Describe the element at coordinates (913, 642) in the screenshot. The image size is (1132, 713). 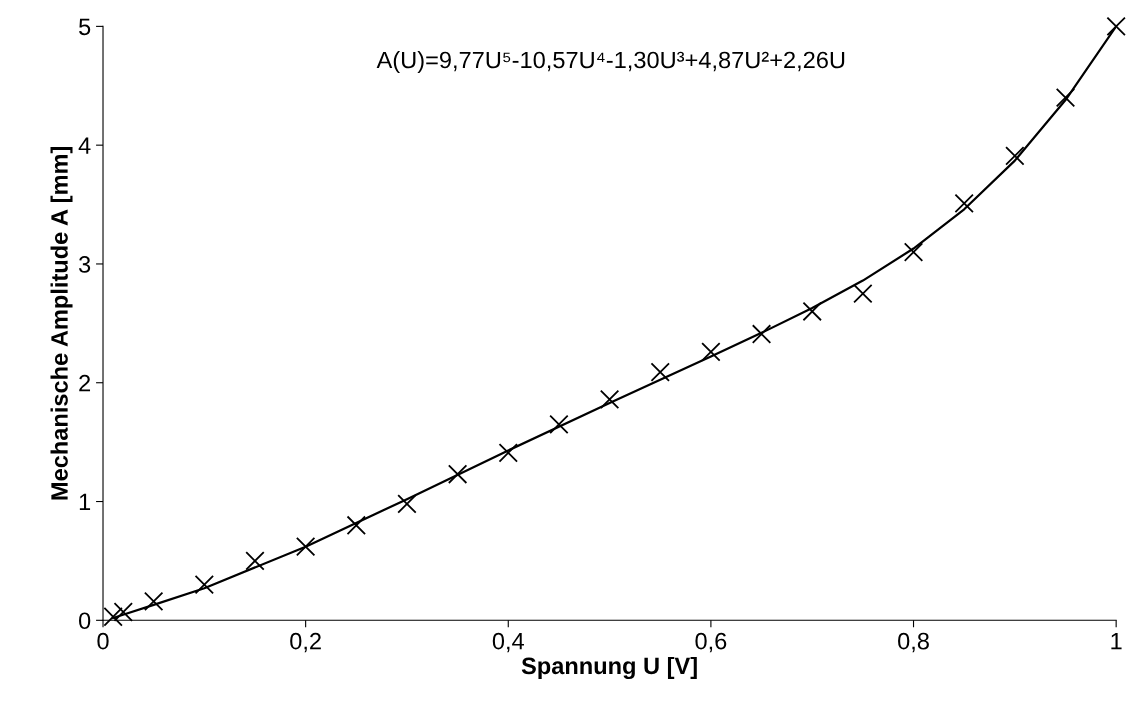
I see `x-tick-label: 0,8` at that location.